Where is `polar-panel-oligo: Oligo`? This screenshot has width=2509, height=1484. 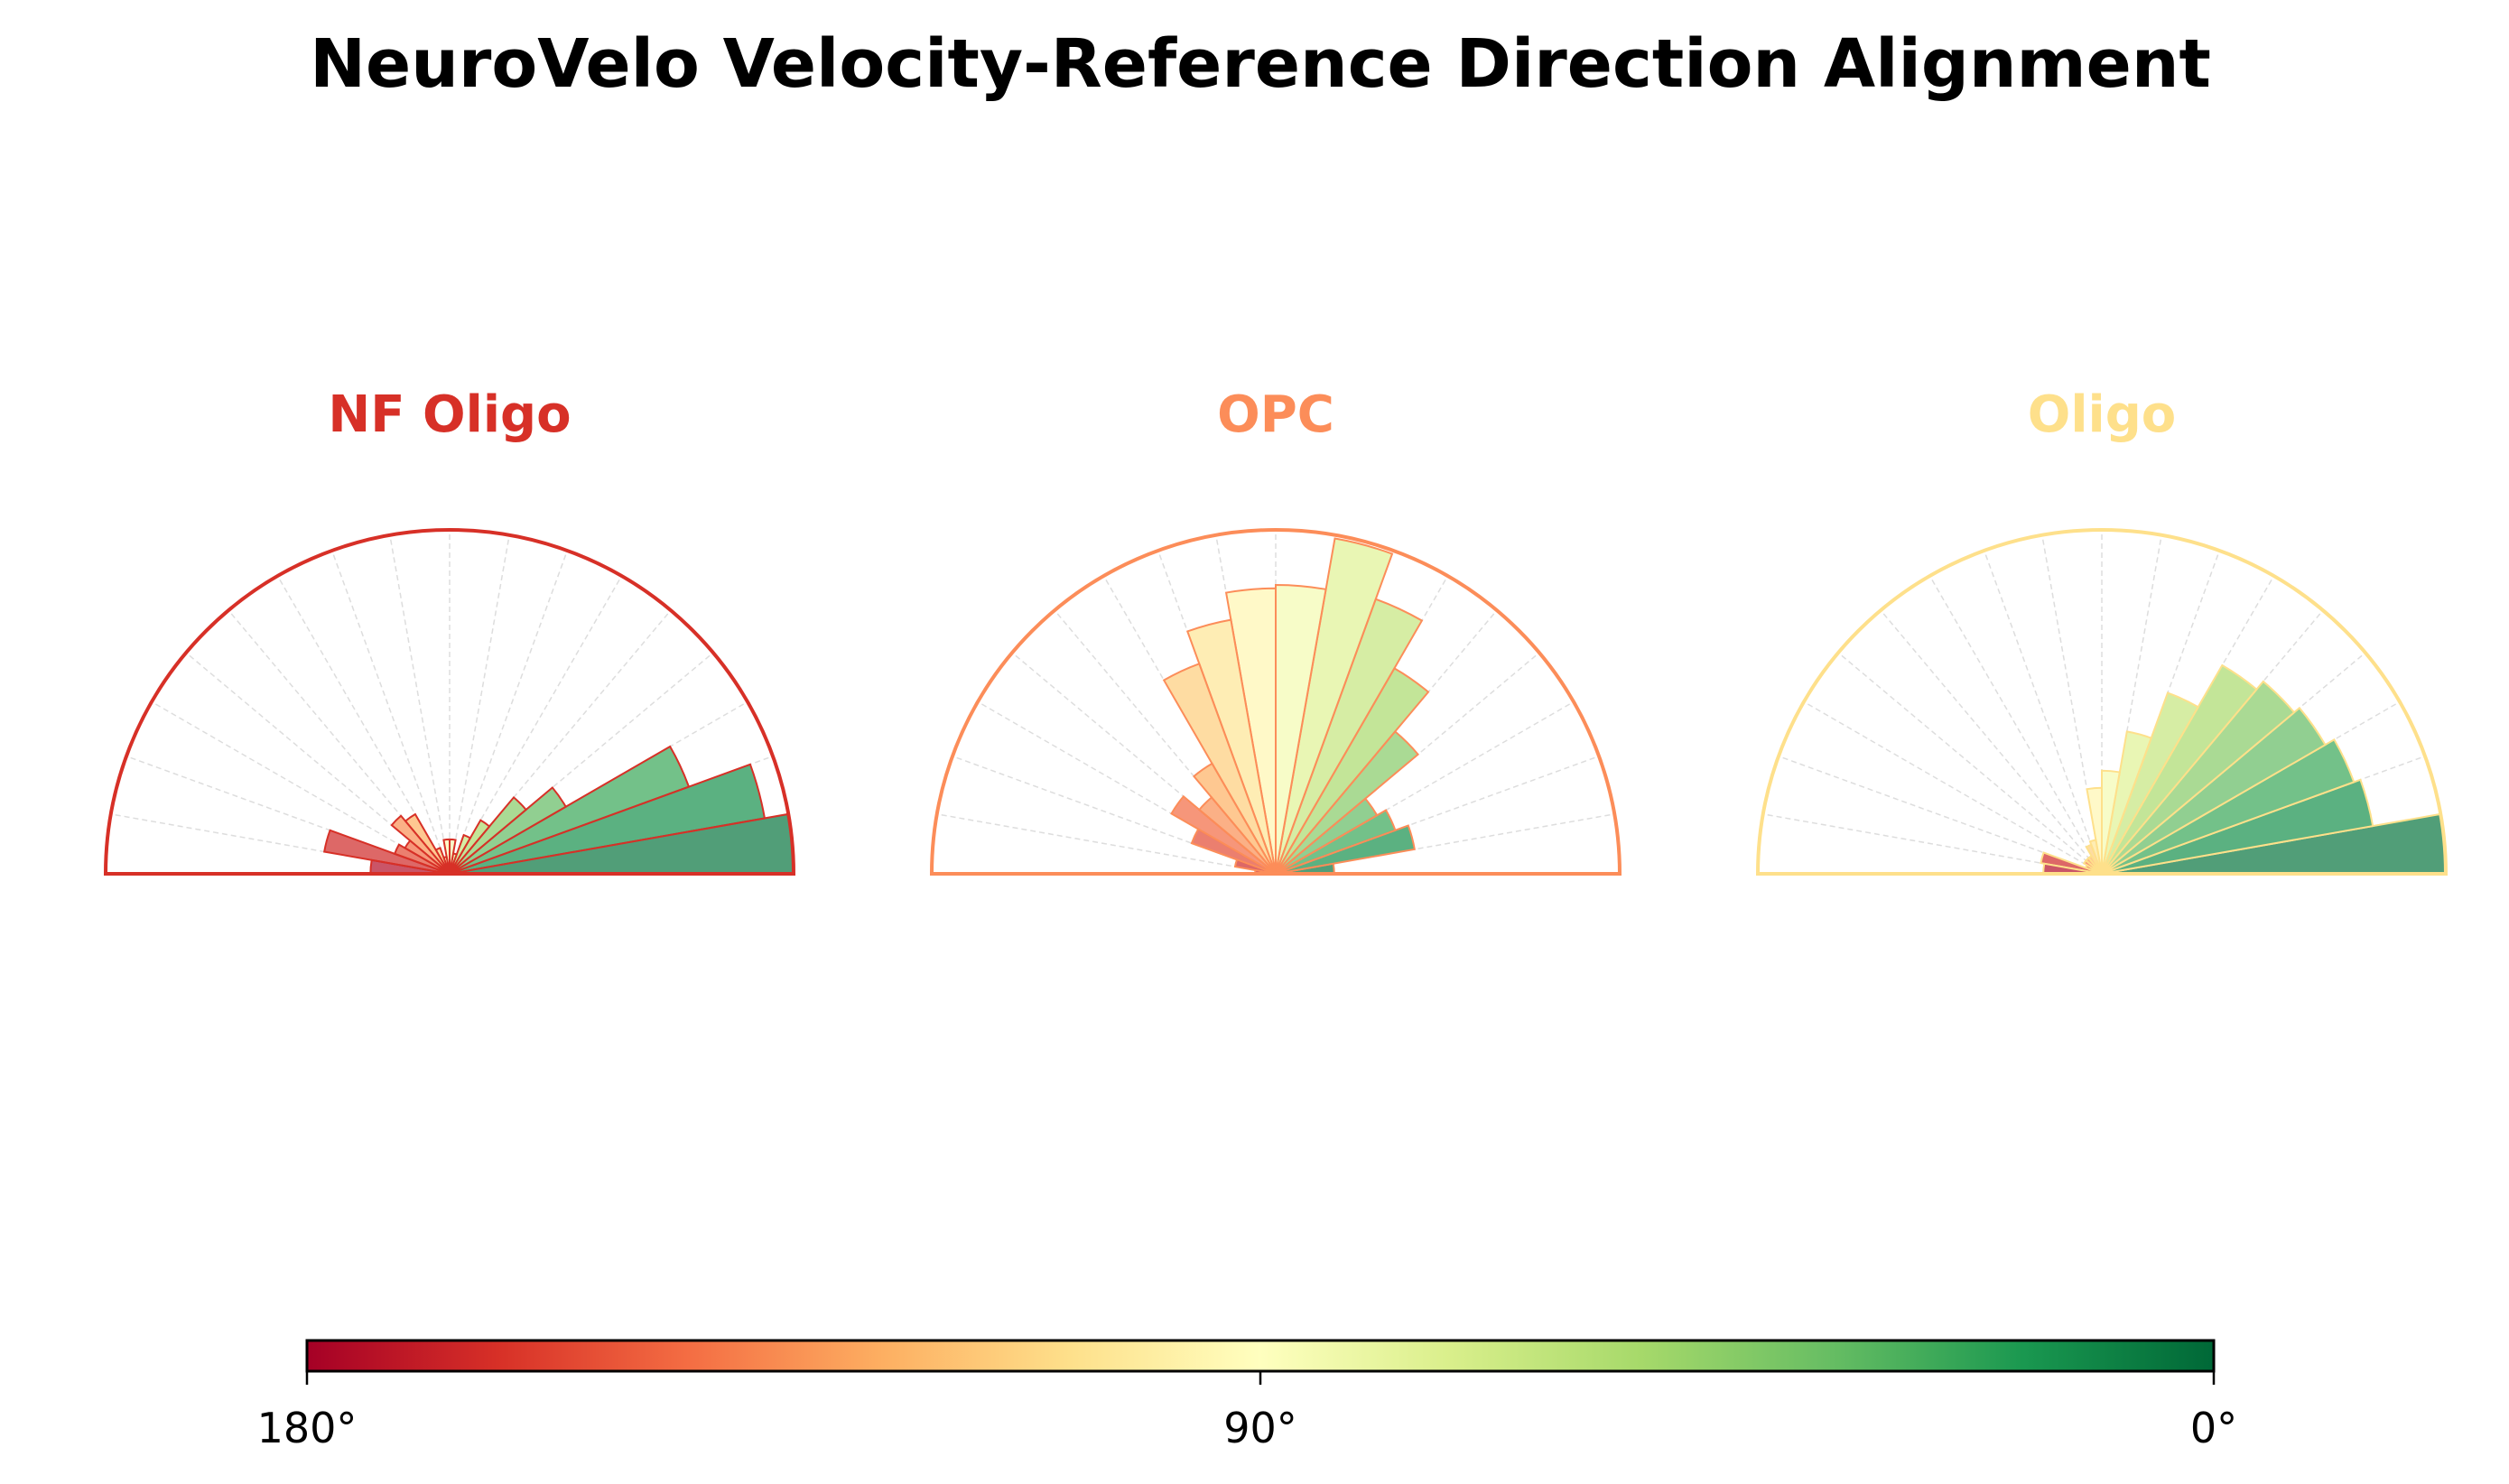 polar-panel-oligo: Oligo is located at coordinates (2102, 630).